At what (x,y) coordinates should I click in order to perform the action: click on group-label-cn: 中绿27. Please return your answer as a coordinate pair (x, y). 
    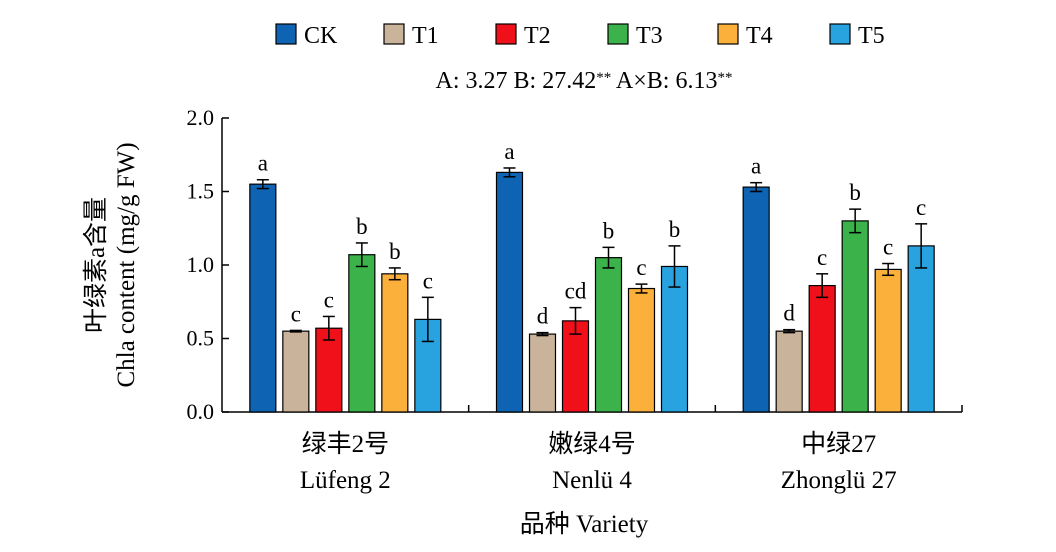
    Looking at the image, I should click on (838, 444).